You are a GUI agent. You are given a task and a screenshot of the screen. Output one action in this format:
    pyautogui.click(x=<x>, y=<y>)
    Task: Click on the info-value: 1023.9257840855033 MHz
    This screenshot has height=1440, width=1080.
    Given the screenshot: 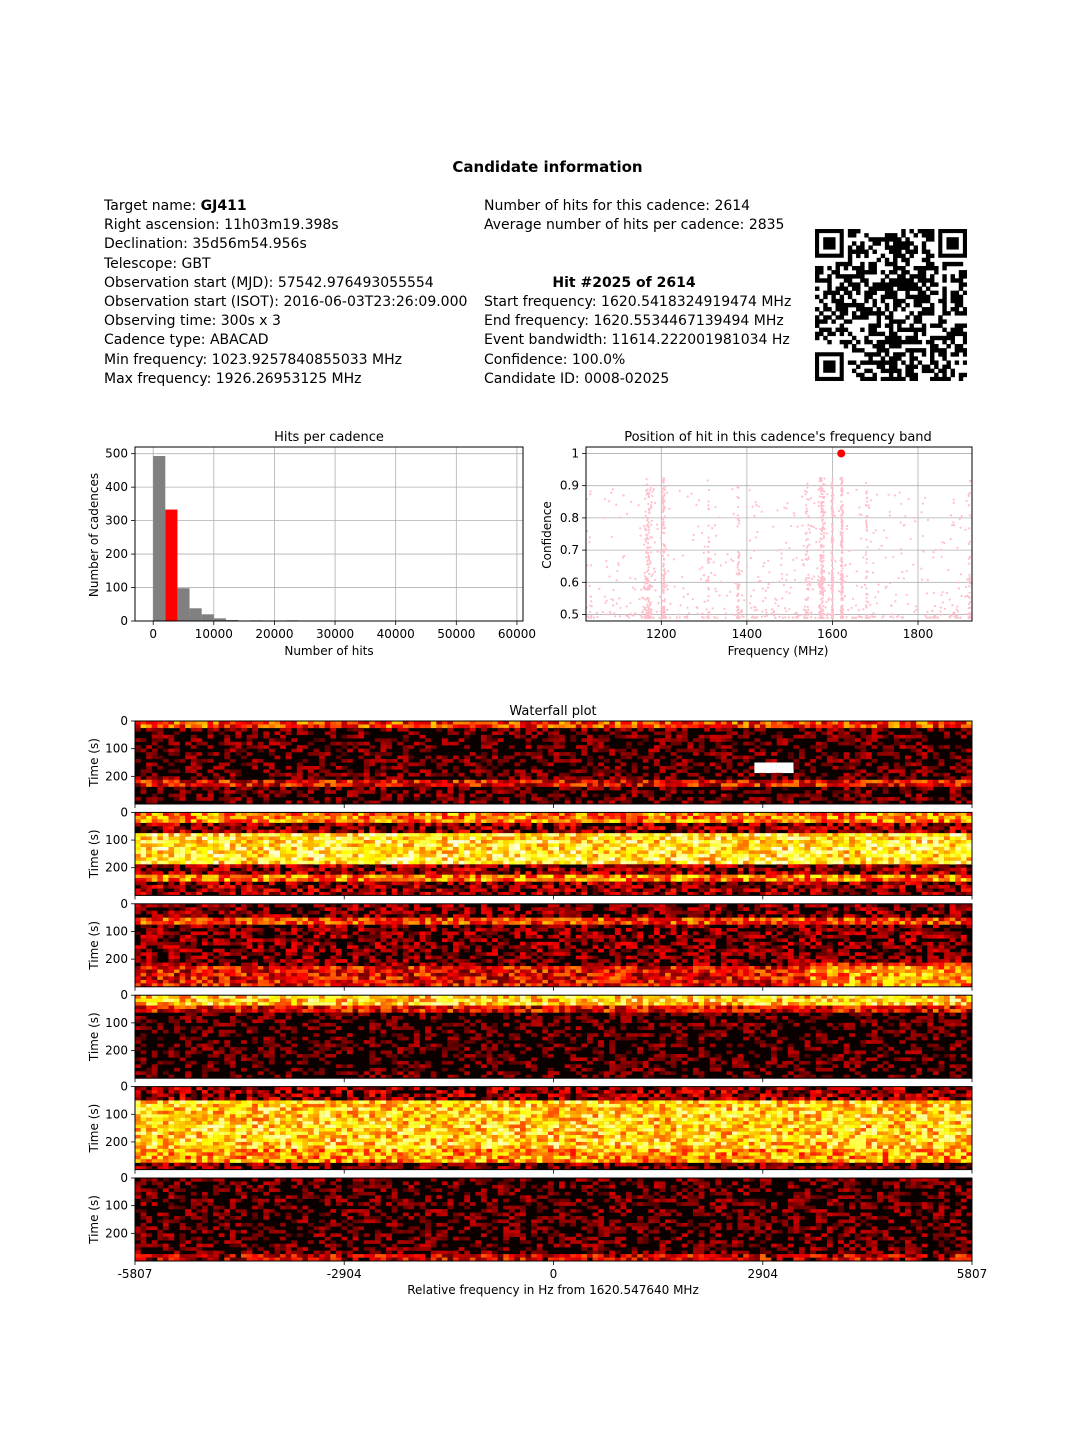 What is the action you would take?
    pyautogui.click(x=306, y=359)
    